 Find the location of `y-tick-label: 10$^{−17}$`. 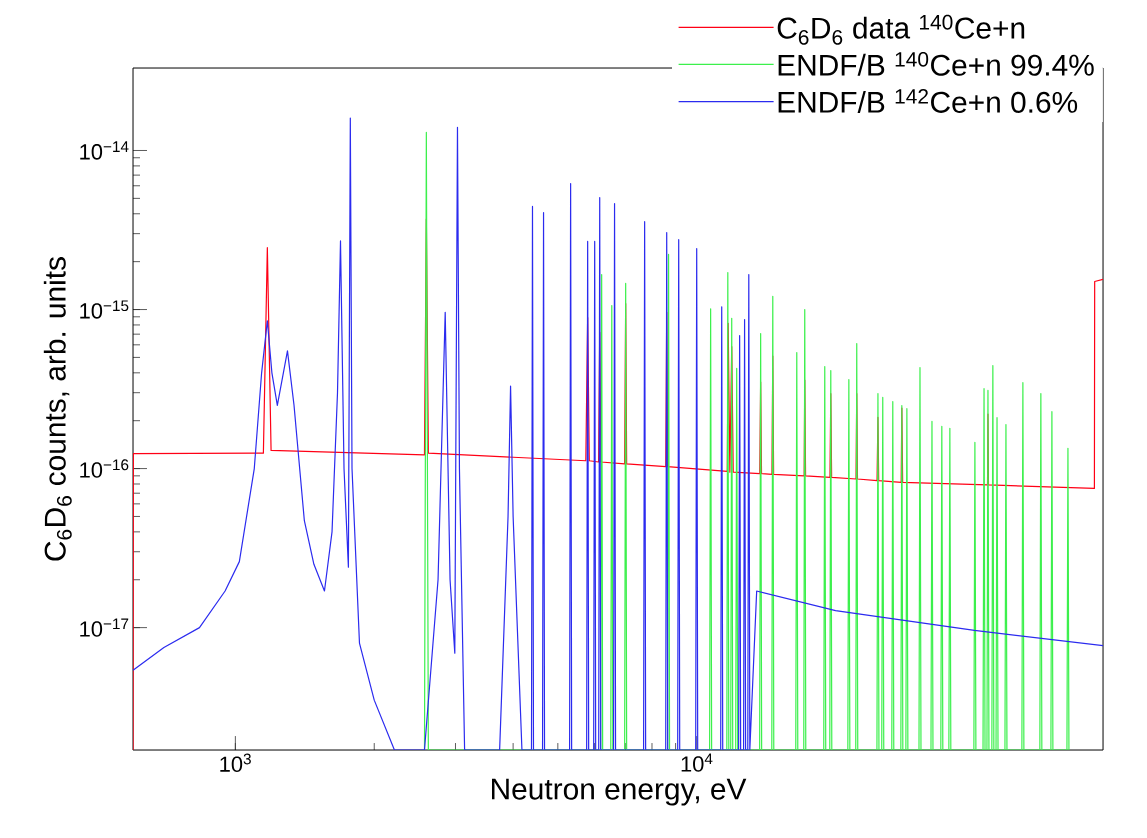

y-tick-label: 10$^{−17}$ is located at coordinates (104, 627).